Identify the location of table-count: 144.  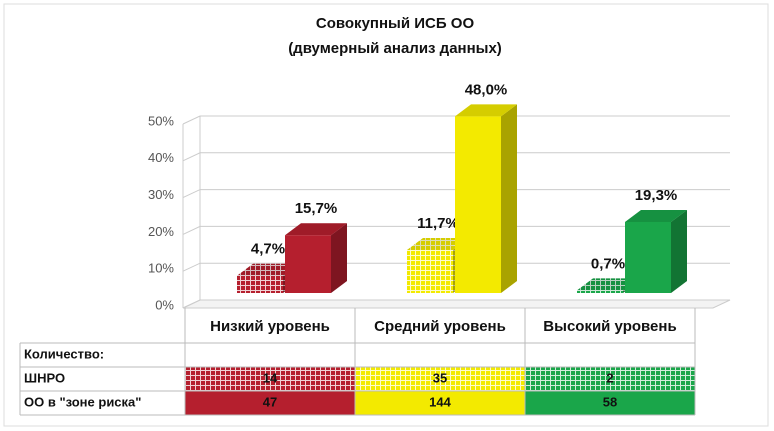
(440, 401).